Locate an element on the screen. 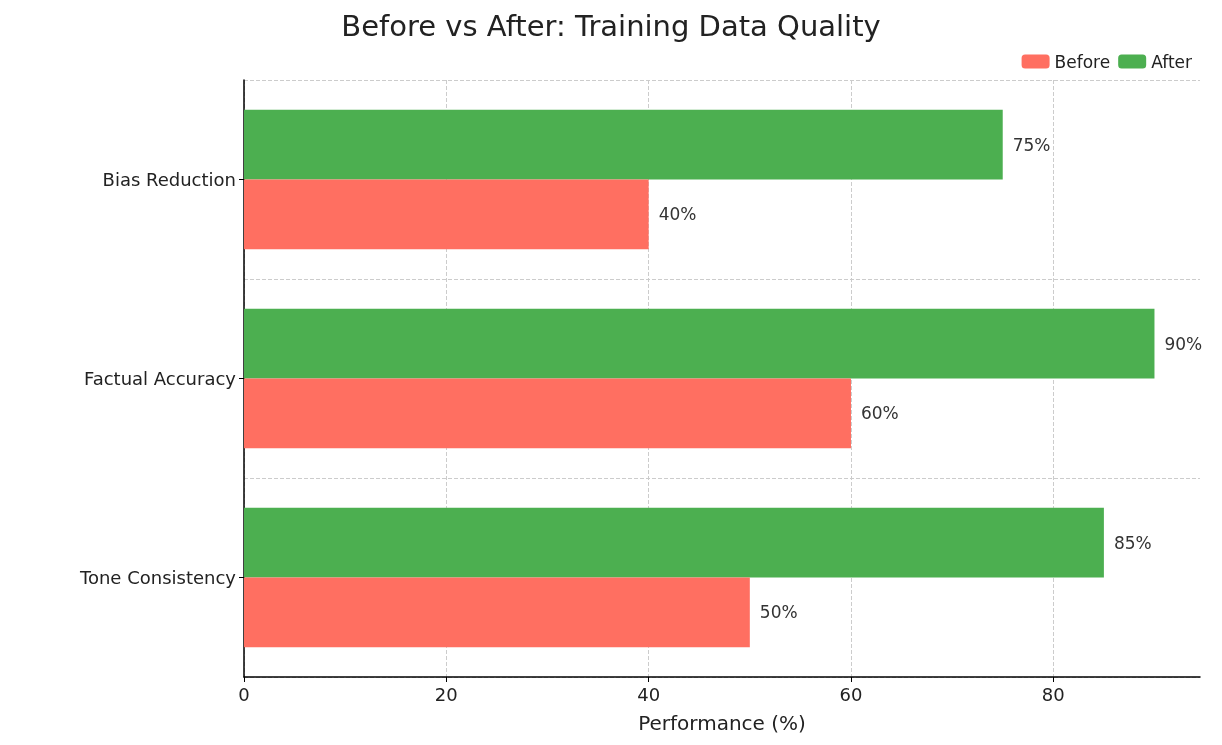  chart-title: Before vs After: Training Data Quality is located at coordinates (611, 25).